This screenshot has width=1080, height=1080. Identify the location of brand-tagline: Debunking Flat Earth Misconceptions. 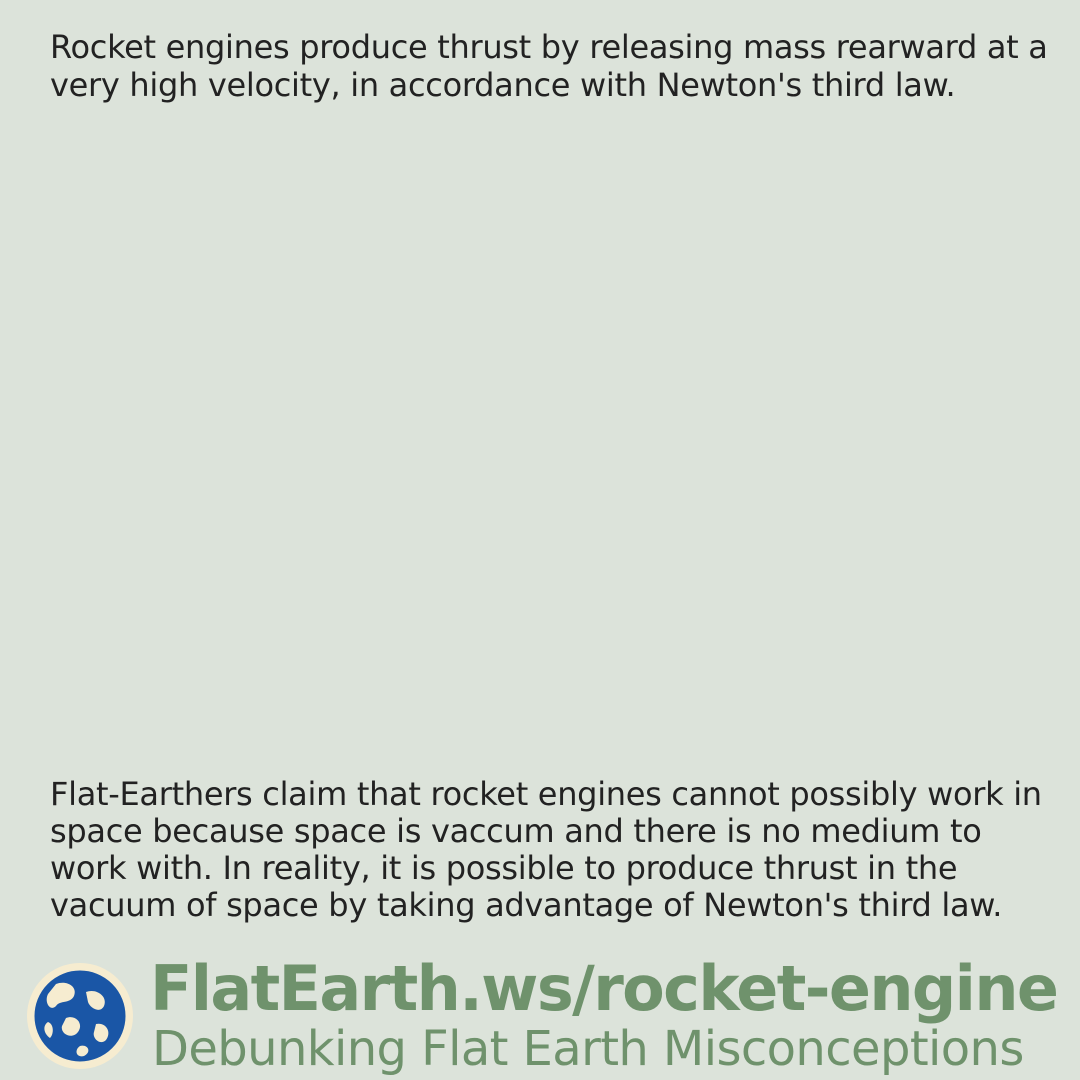
(588, 1049).